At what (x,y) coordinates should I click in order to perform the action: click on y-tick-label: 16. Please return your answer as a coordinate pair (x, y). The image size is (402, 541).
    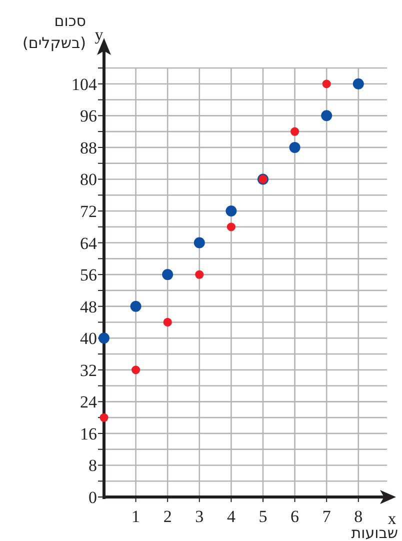
    Looking at the image, I should click on (88, 434).